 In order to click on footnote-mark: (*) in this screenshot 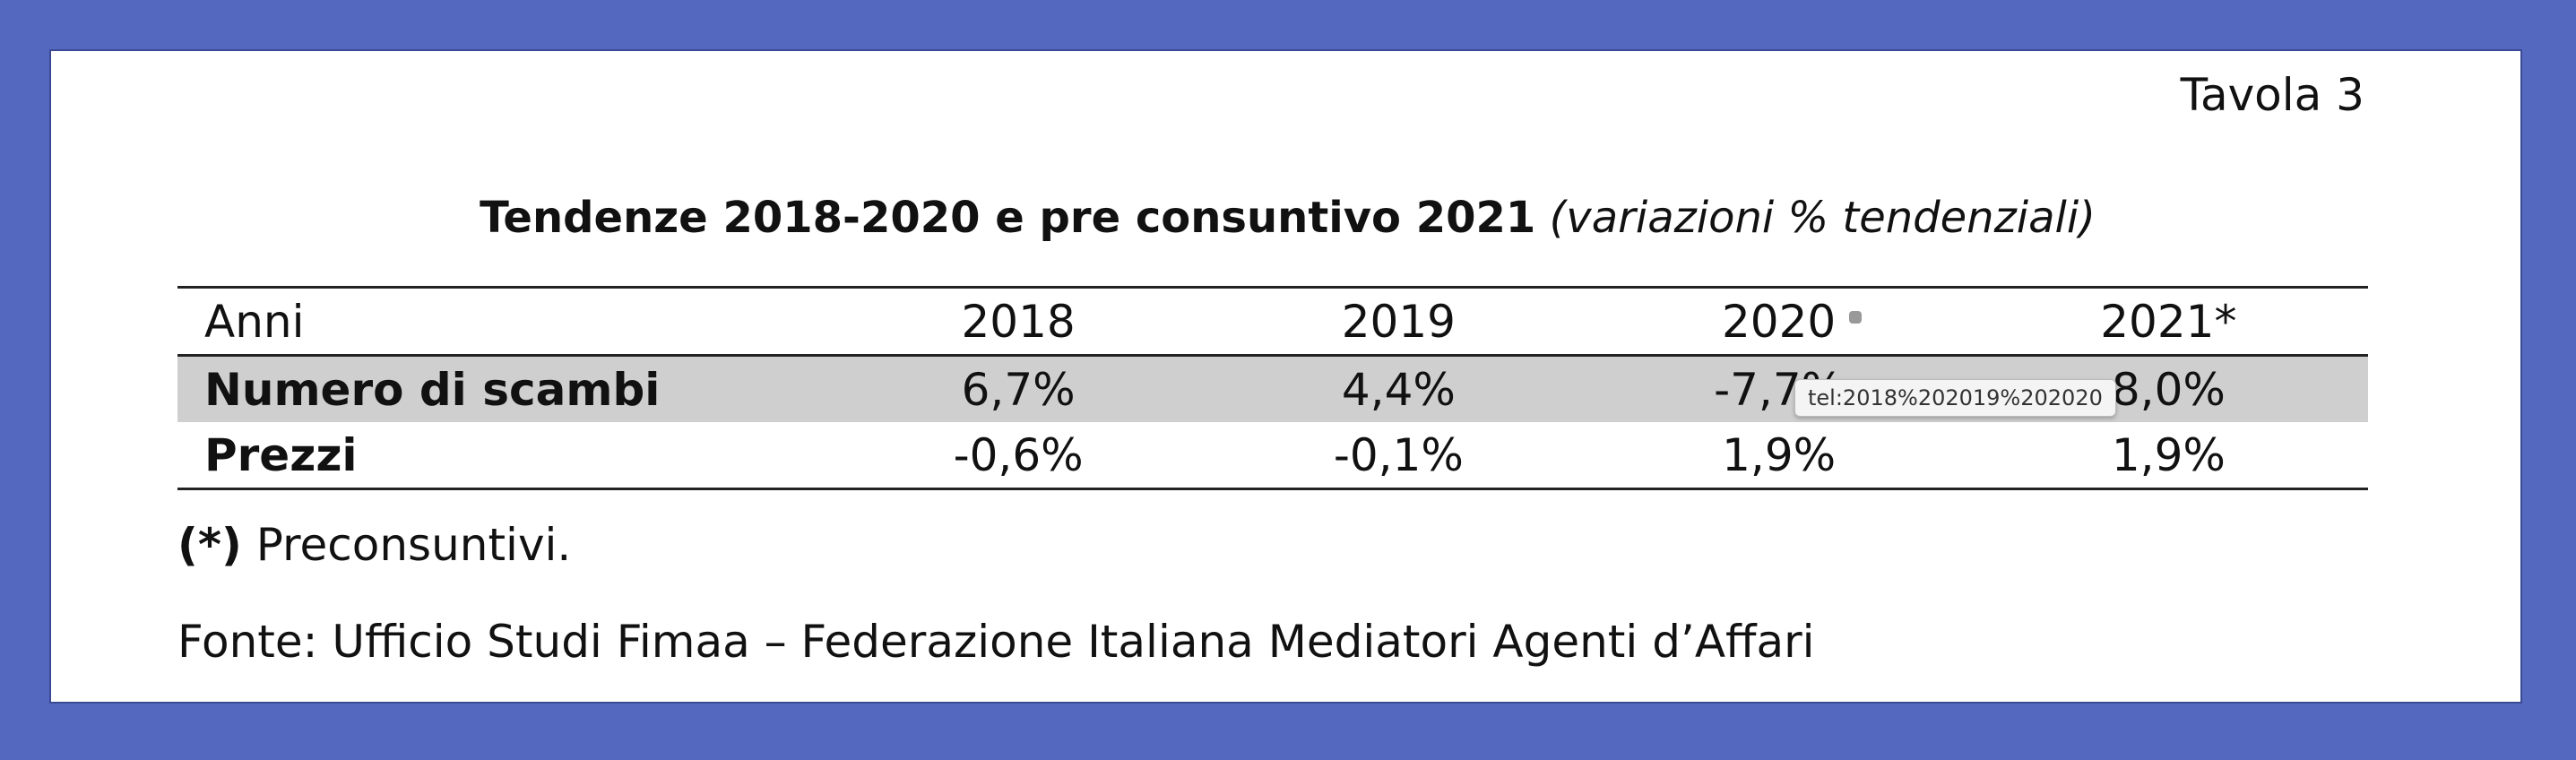, I will do `click(209, 545)`.